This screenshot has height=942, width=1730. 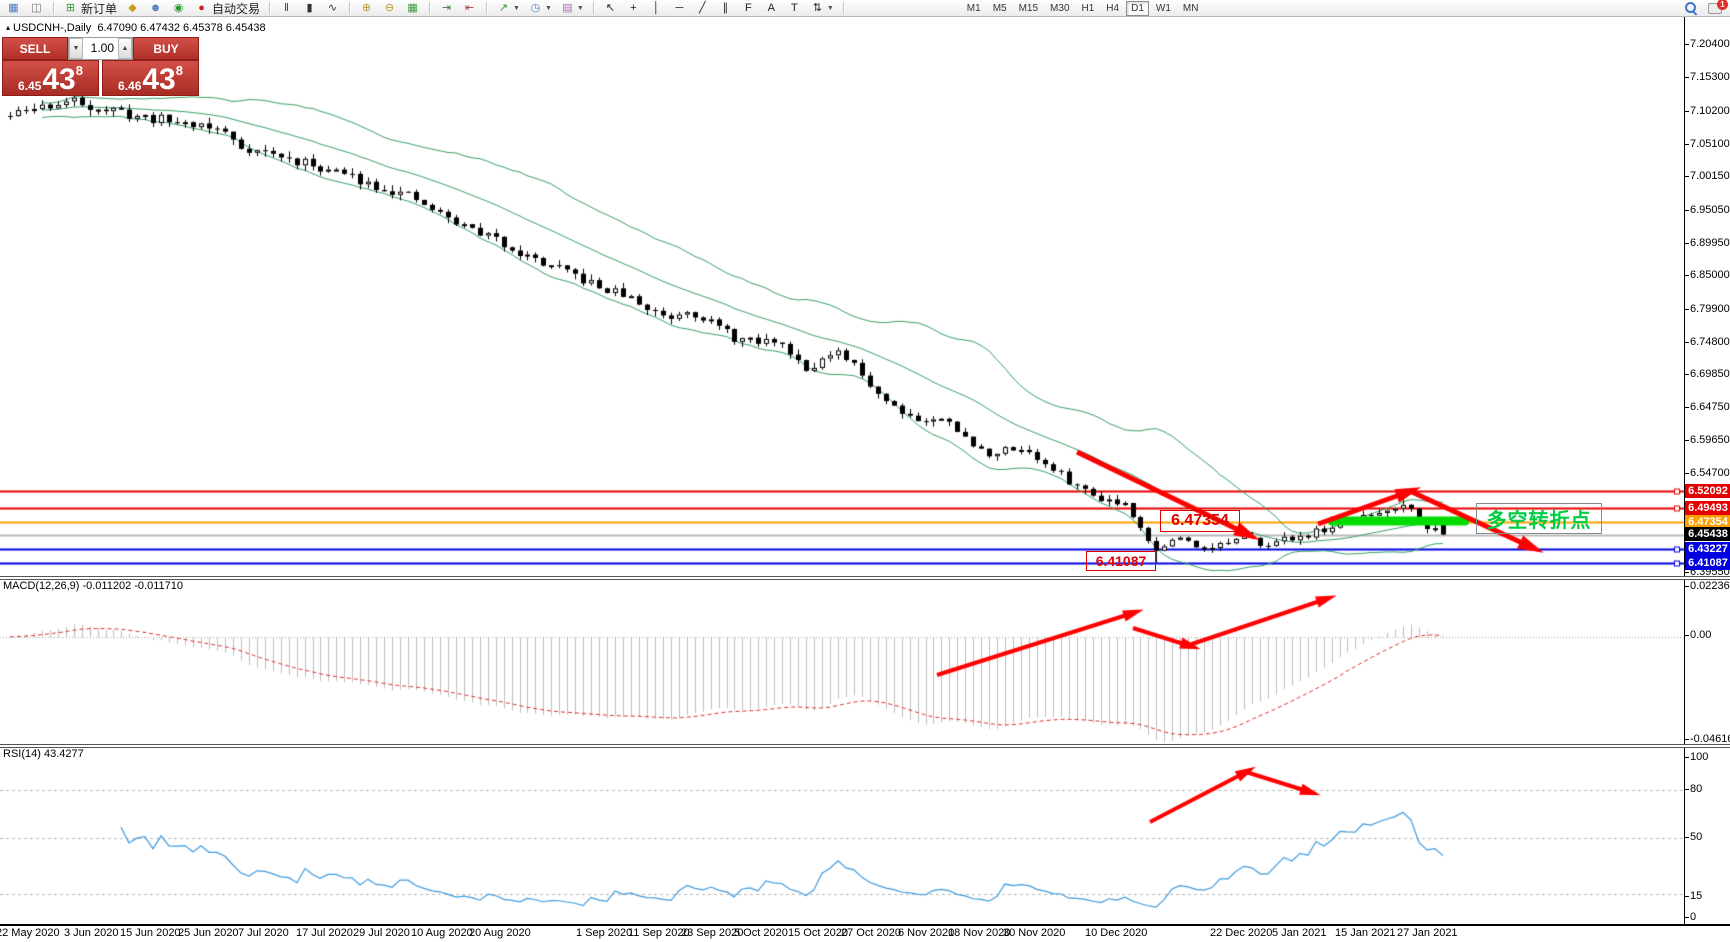 I want to click on timeframe-button-w1: W1, so click(x=1163, y=8).